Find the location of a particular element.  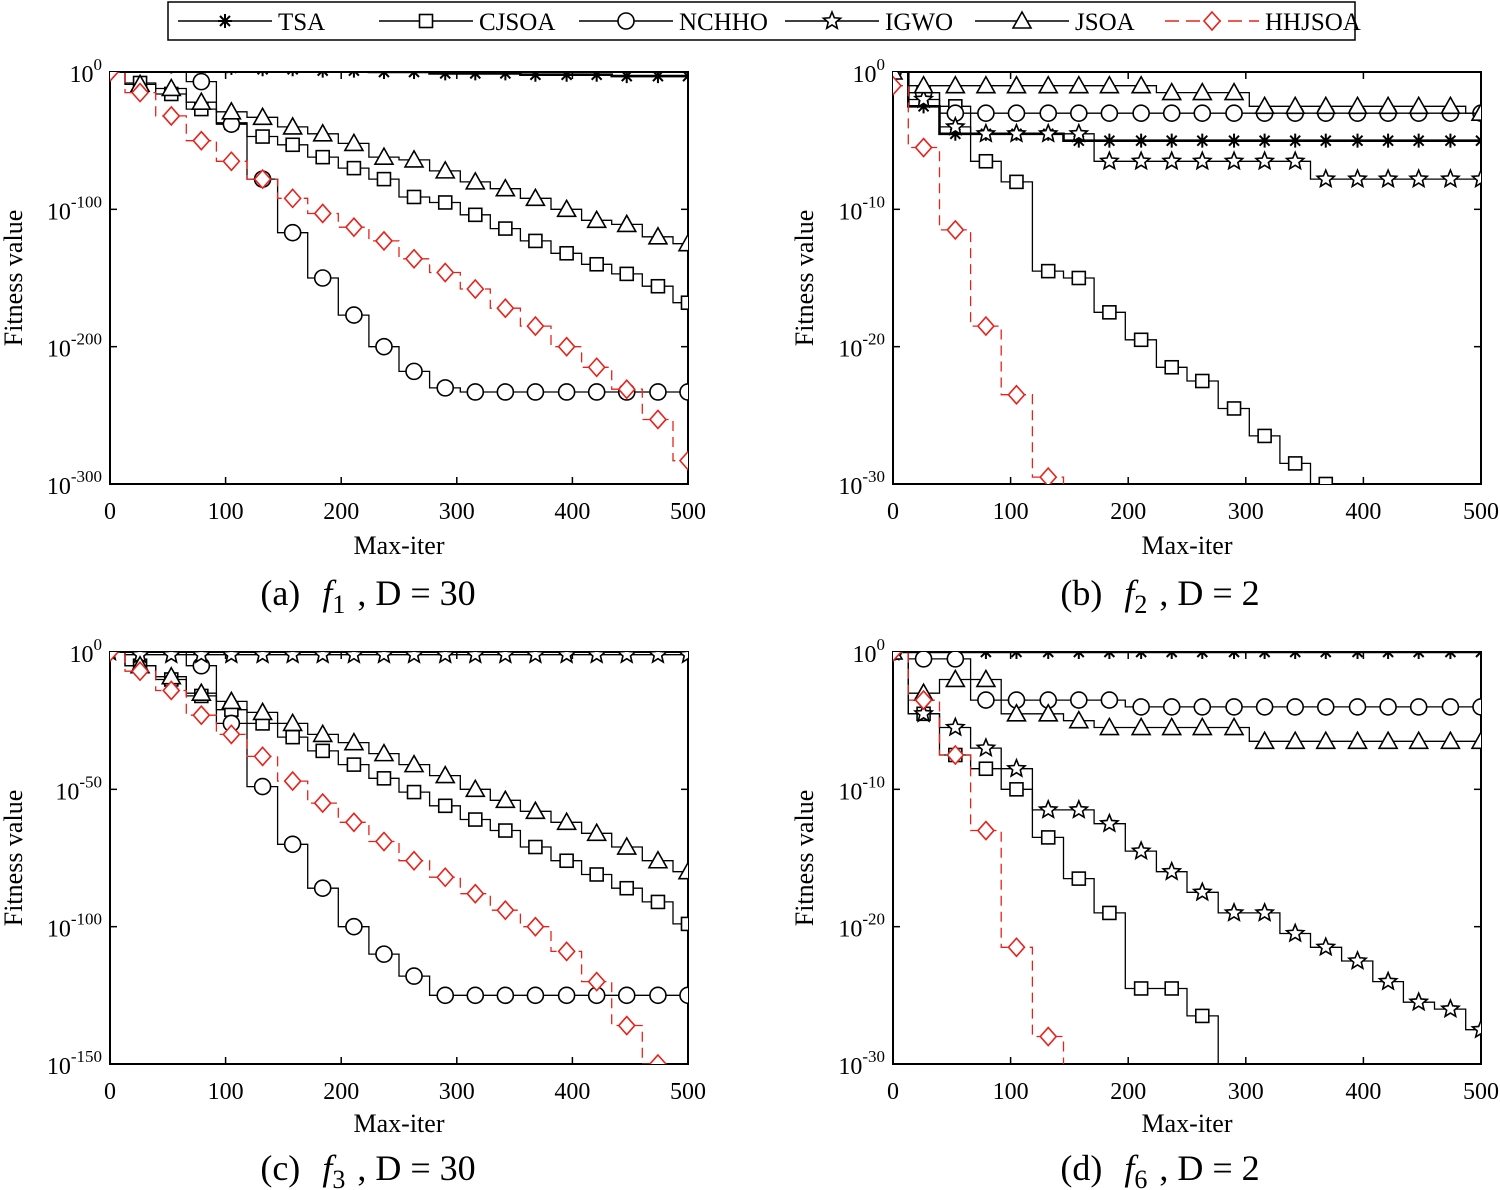

legend-label-igwo: IGWO is located at coordinates (919, 22).